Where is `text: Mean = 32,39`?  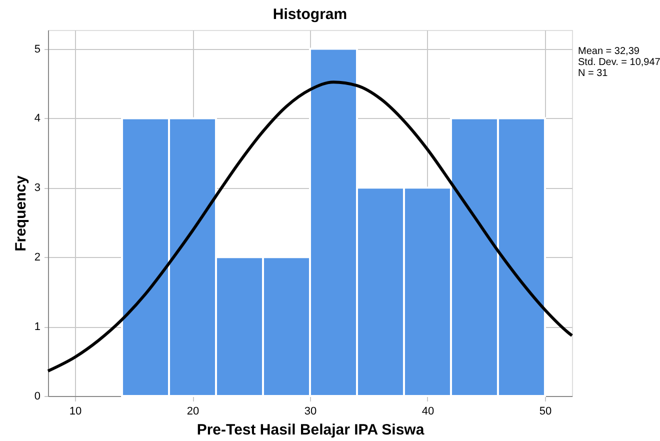
text: Mean = 32,39 is located at coordinates (609, 51).